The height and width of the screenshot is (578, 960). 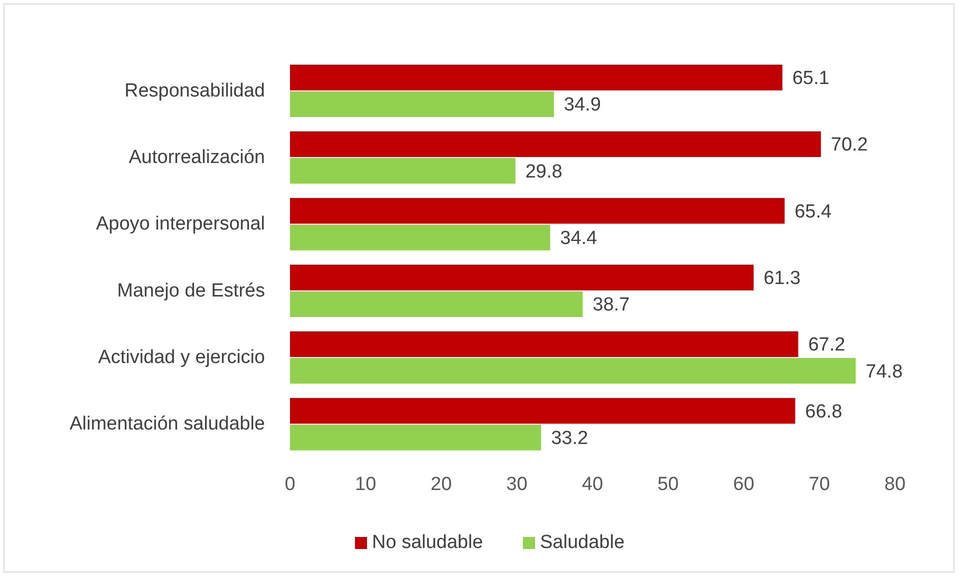 I want to click on data-label: 61.3, so click(x=782, y=279).